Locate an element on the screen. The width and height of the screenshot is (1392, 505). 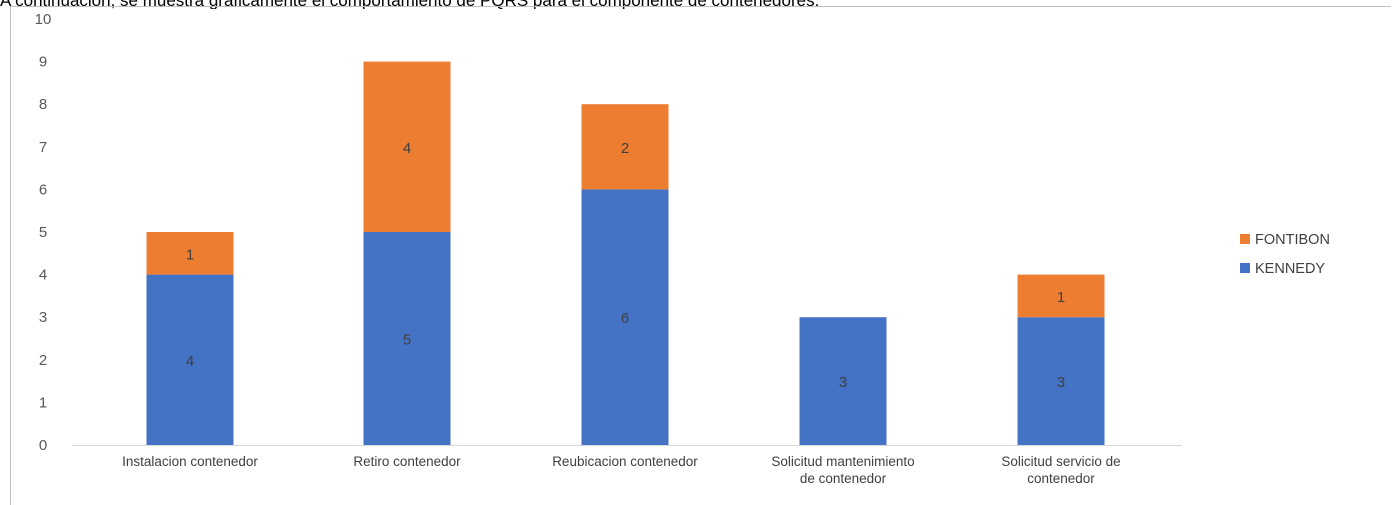
y-axis: 0 1 2 3 4 5 6 7 8 9 10 is located at coordinates (43, 232).